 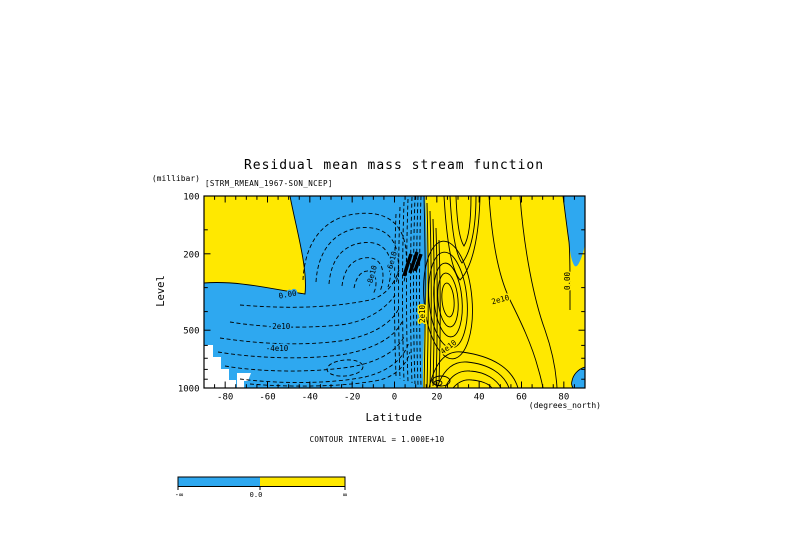 I want to click on contour-label: -4e10, so click(x=277, y=348).